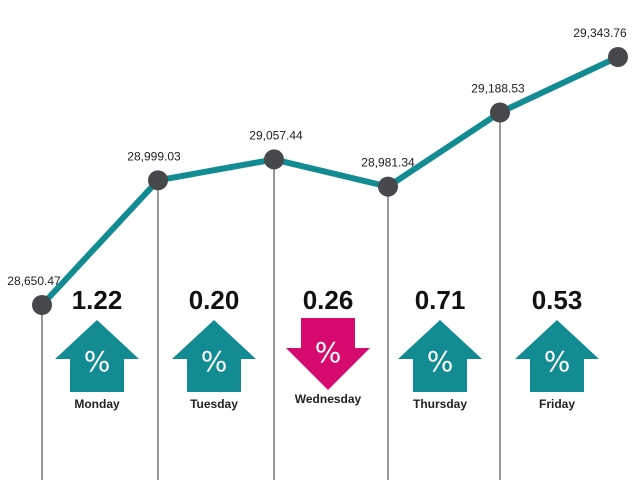 The image size is (640, 480). I want to click on change-monday: 1.22% Monday, so click(97, 348).